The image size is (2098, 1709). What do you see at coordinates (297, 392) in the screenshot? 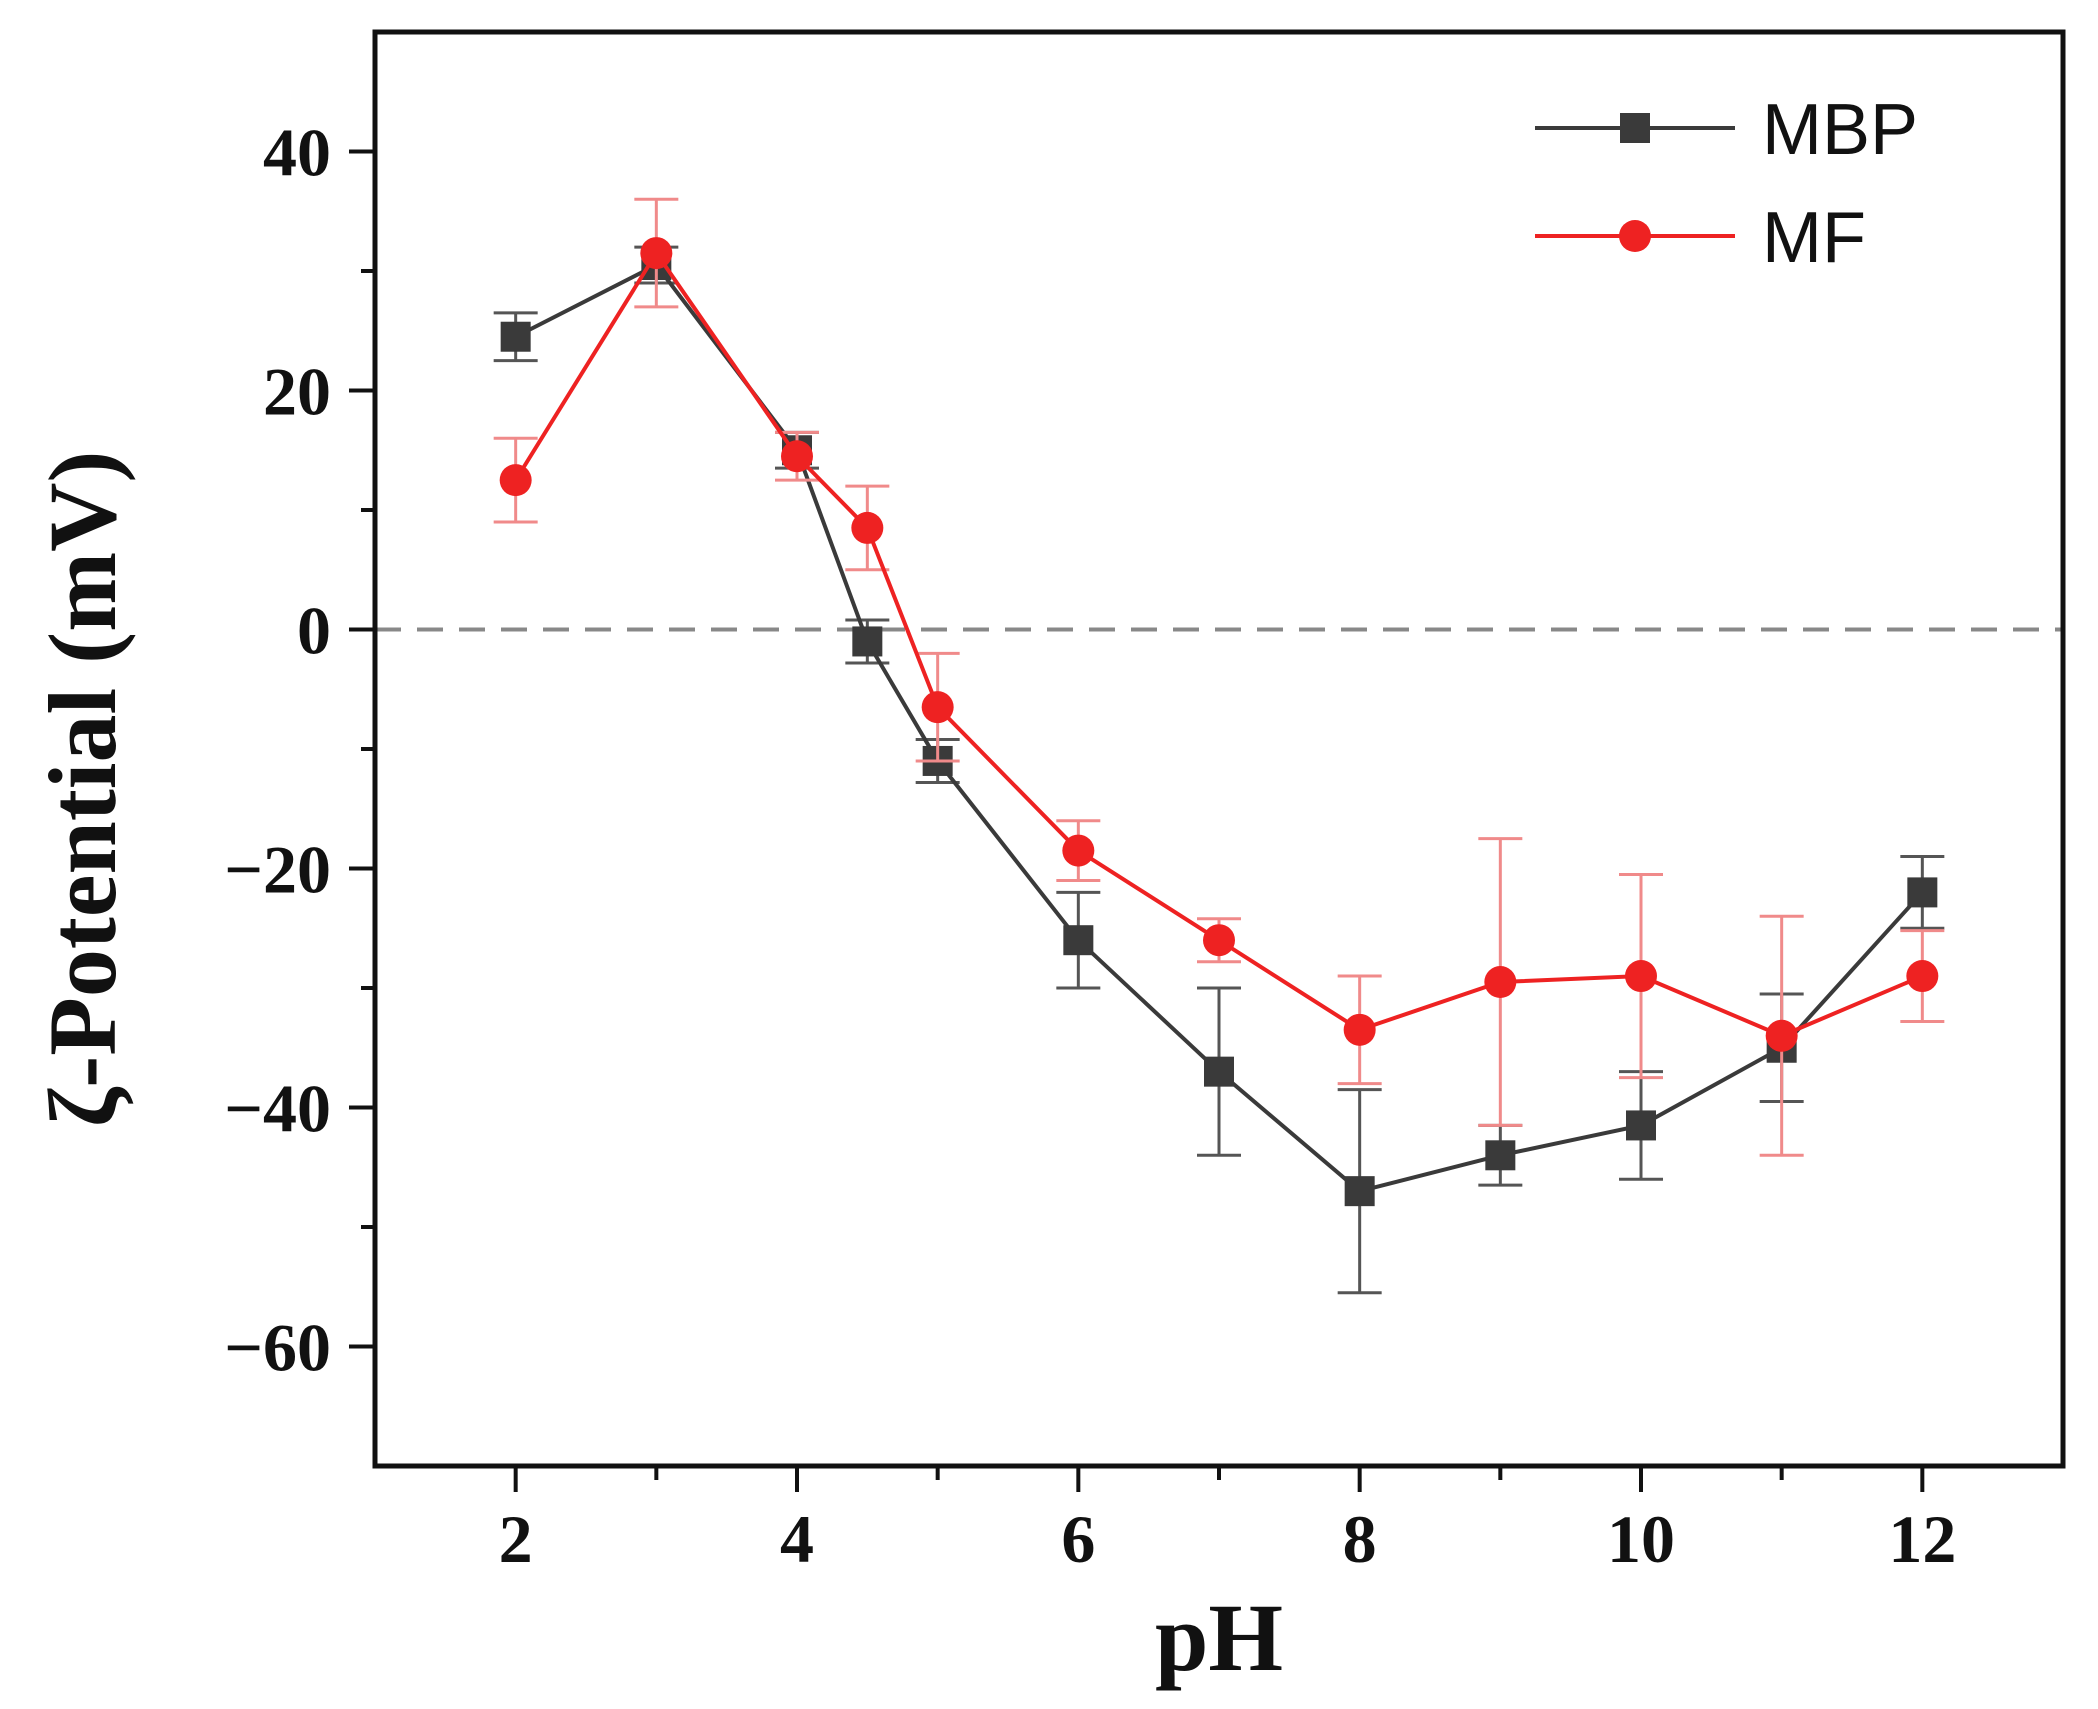
I see `y-tick-label: 20` at bounding box center [297, 392].